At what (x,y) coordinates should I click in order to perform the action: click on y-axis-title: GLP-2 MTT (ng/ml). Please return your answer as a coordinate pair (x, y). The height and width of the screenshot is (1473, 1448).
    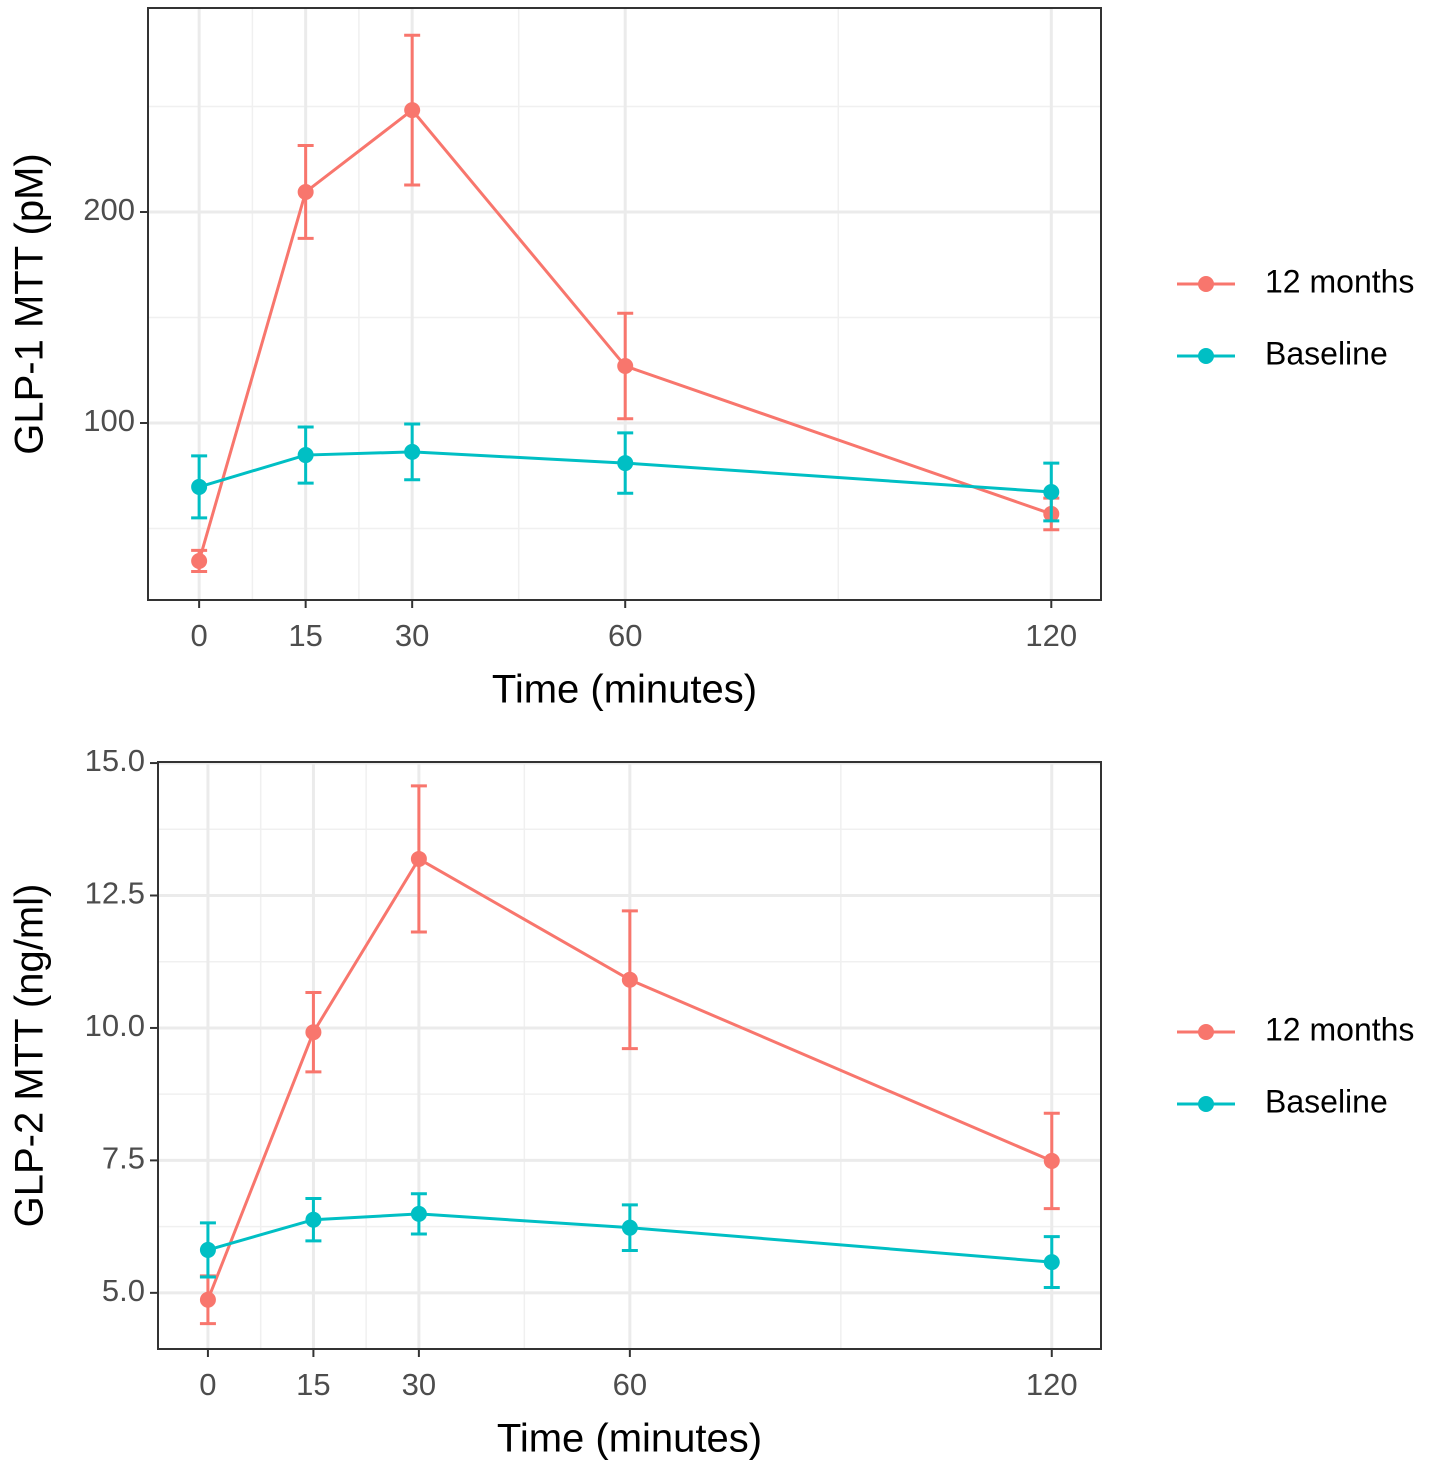
    Looking at the image, I should click on (30, 1056).